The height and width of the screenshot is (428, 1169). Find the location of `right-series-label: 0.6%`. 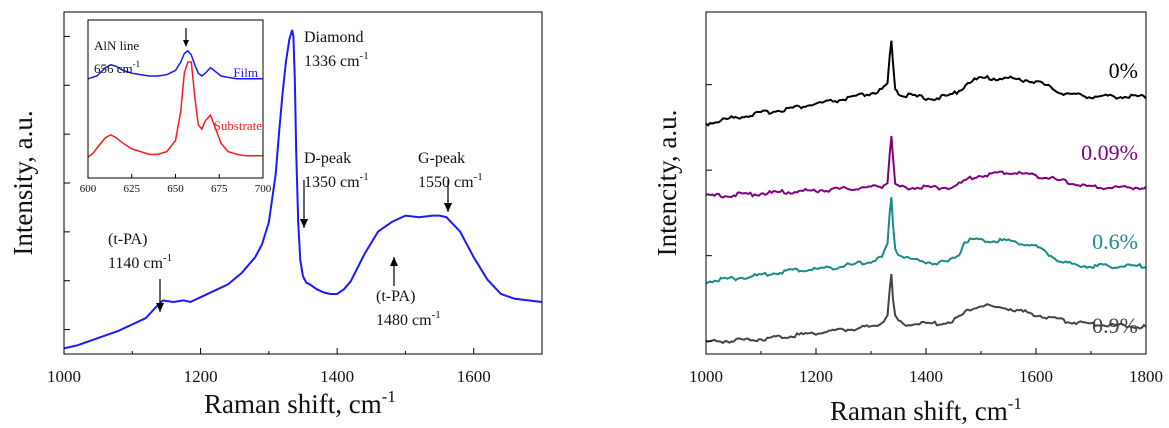

right-series-label: 0.6% is located at coordinates (1115, 241).